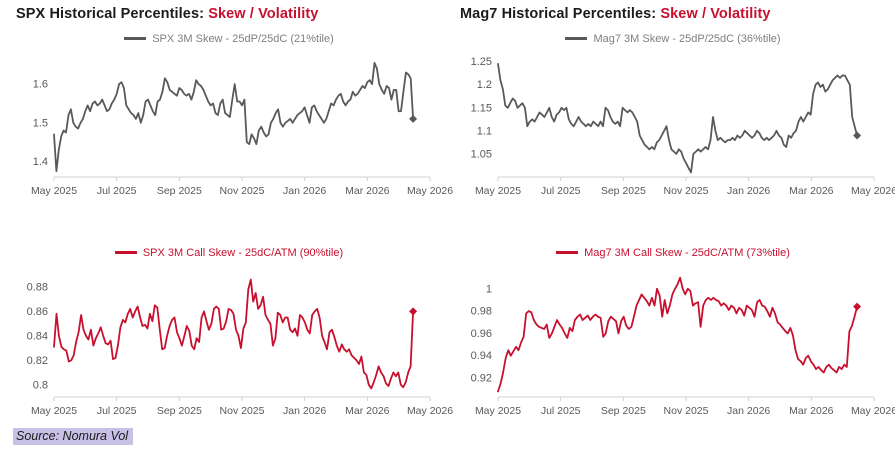 The height and width of the screenshot is (452, 895). I want to click on y-tick-label: 1.6, so click(40, 85).